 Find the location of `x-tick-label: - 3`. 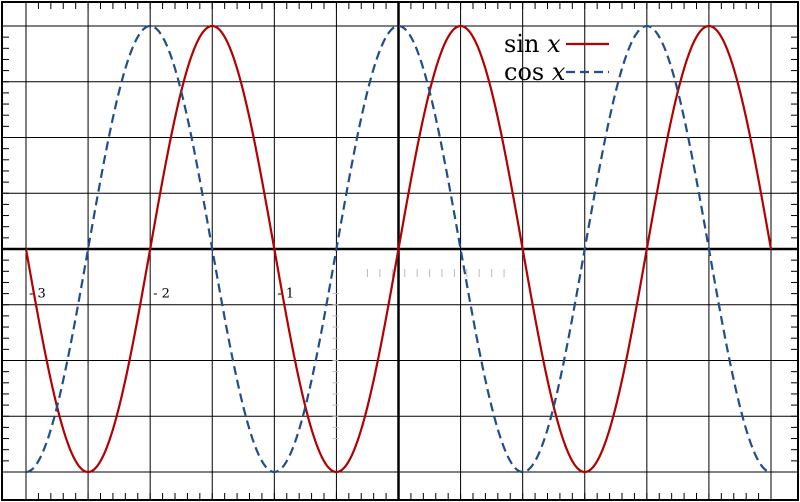

x-tick-label: - 3 is located at coordinates (37, 294).